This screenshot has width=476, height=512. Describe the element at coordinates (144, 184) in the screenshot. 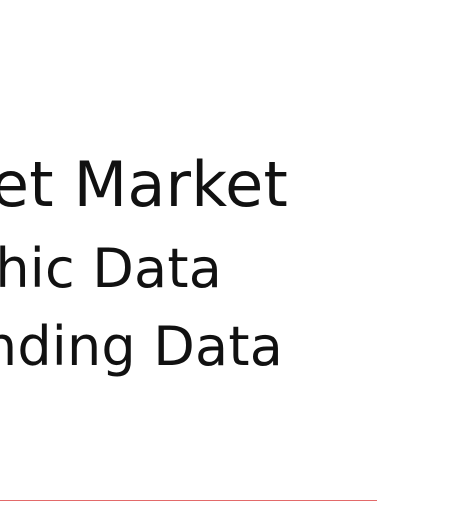

I see `slide-title-line-1: et Market` at that location.